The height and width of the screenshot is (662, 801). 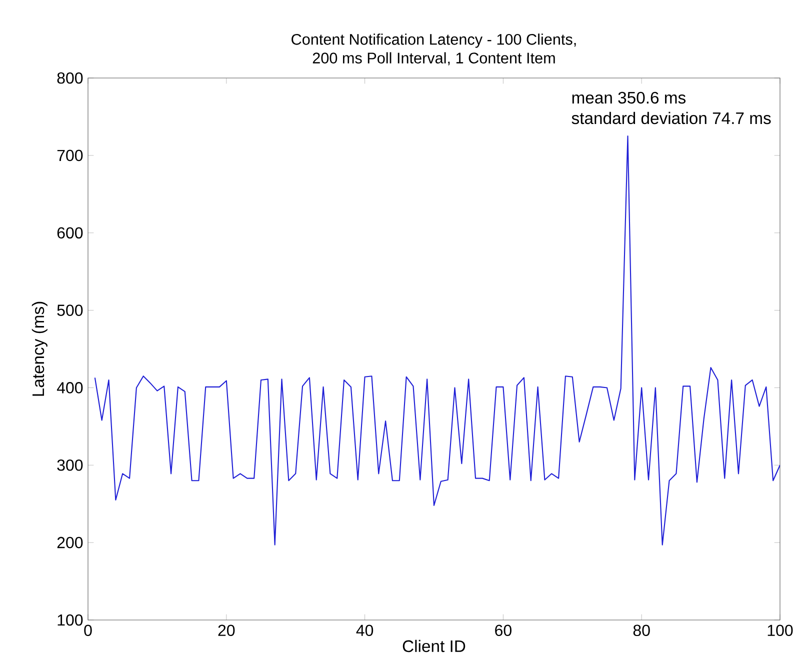 I want to click on x-tick-label: 0, so click(x=88, y=630).